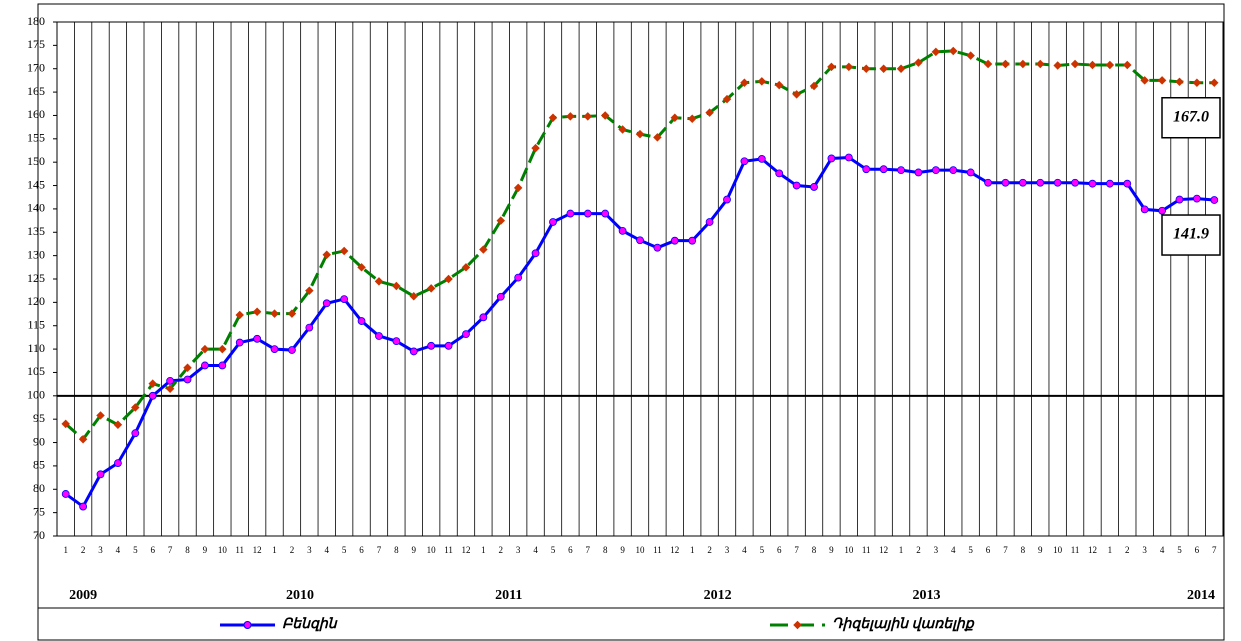 Image resolution: width=1241 pixels, height=641 pixels. I want to click on y-tick-label: 150, so click(36, 161).